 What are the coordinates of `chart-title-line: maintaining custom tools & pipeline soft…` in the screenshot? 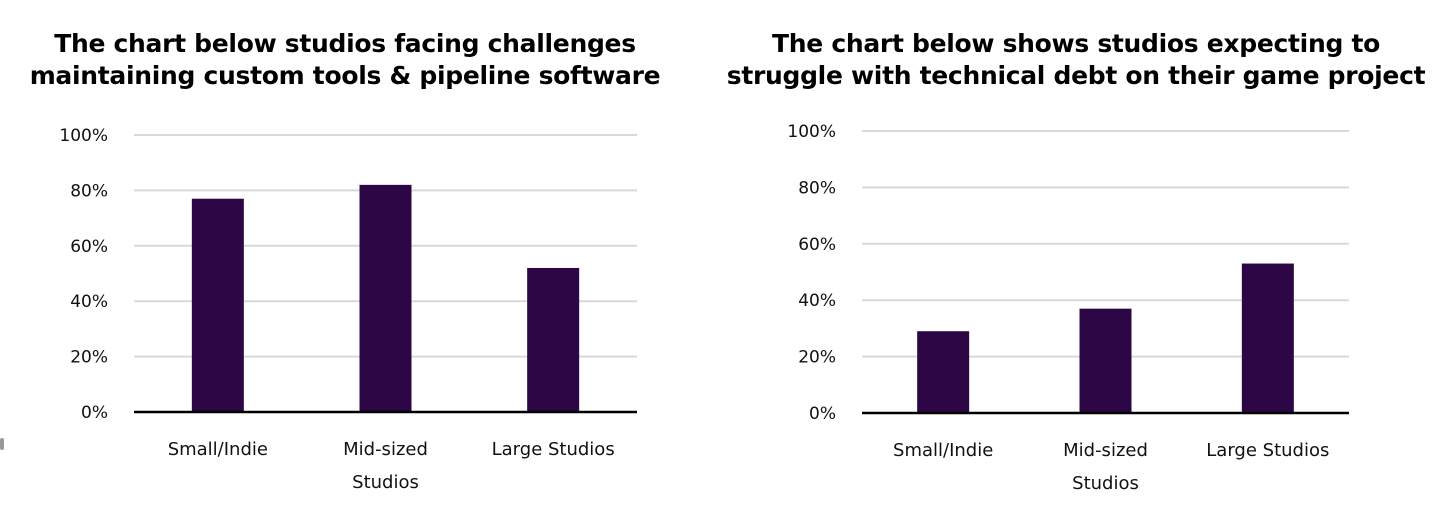 It's located at (345, 75).